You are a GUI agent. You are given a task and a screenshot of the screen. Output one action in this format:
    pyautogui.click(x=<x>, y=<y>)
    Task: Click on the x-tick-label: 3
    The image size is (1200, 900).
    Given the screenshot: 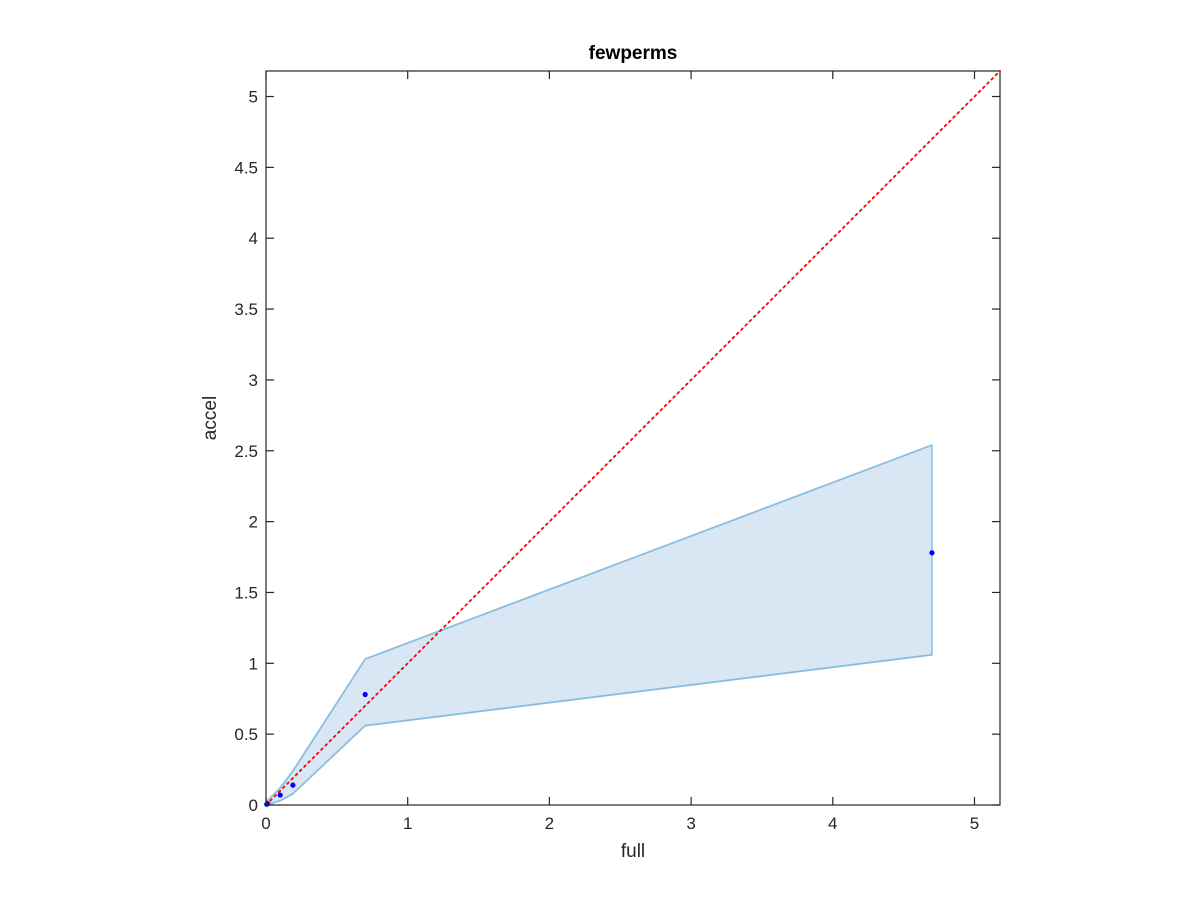 What is the action you would take?
    pyautogui.click(x=690, y=823)
    